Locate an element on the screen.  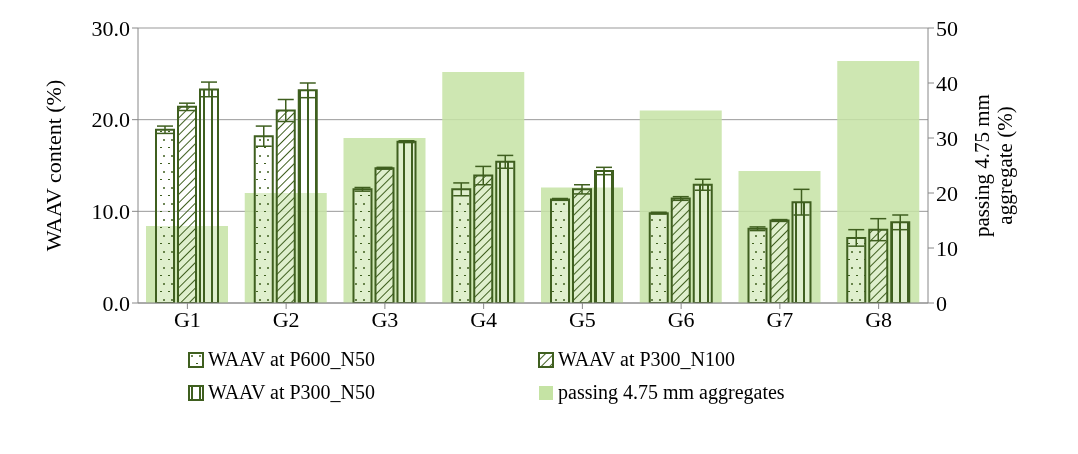
y2-tick-label: 30 is located at coordinates (947, 138).